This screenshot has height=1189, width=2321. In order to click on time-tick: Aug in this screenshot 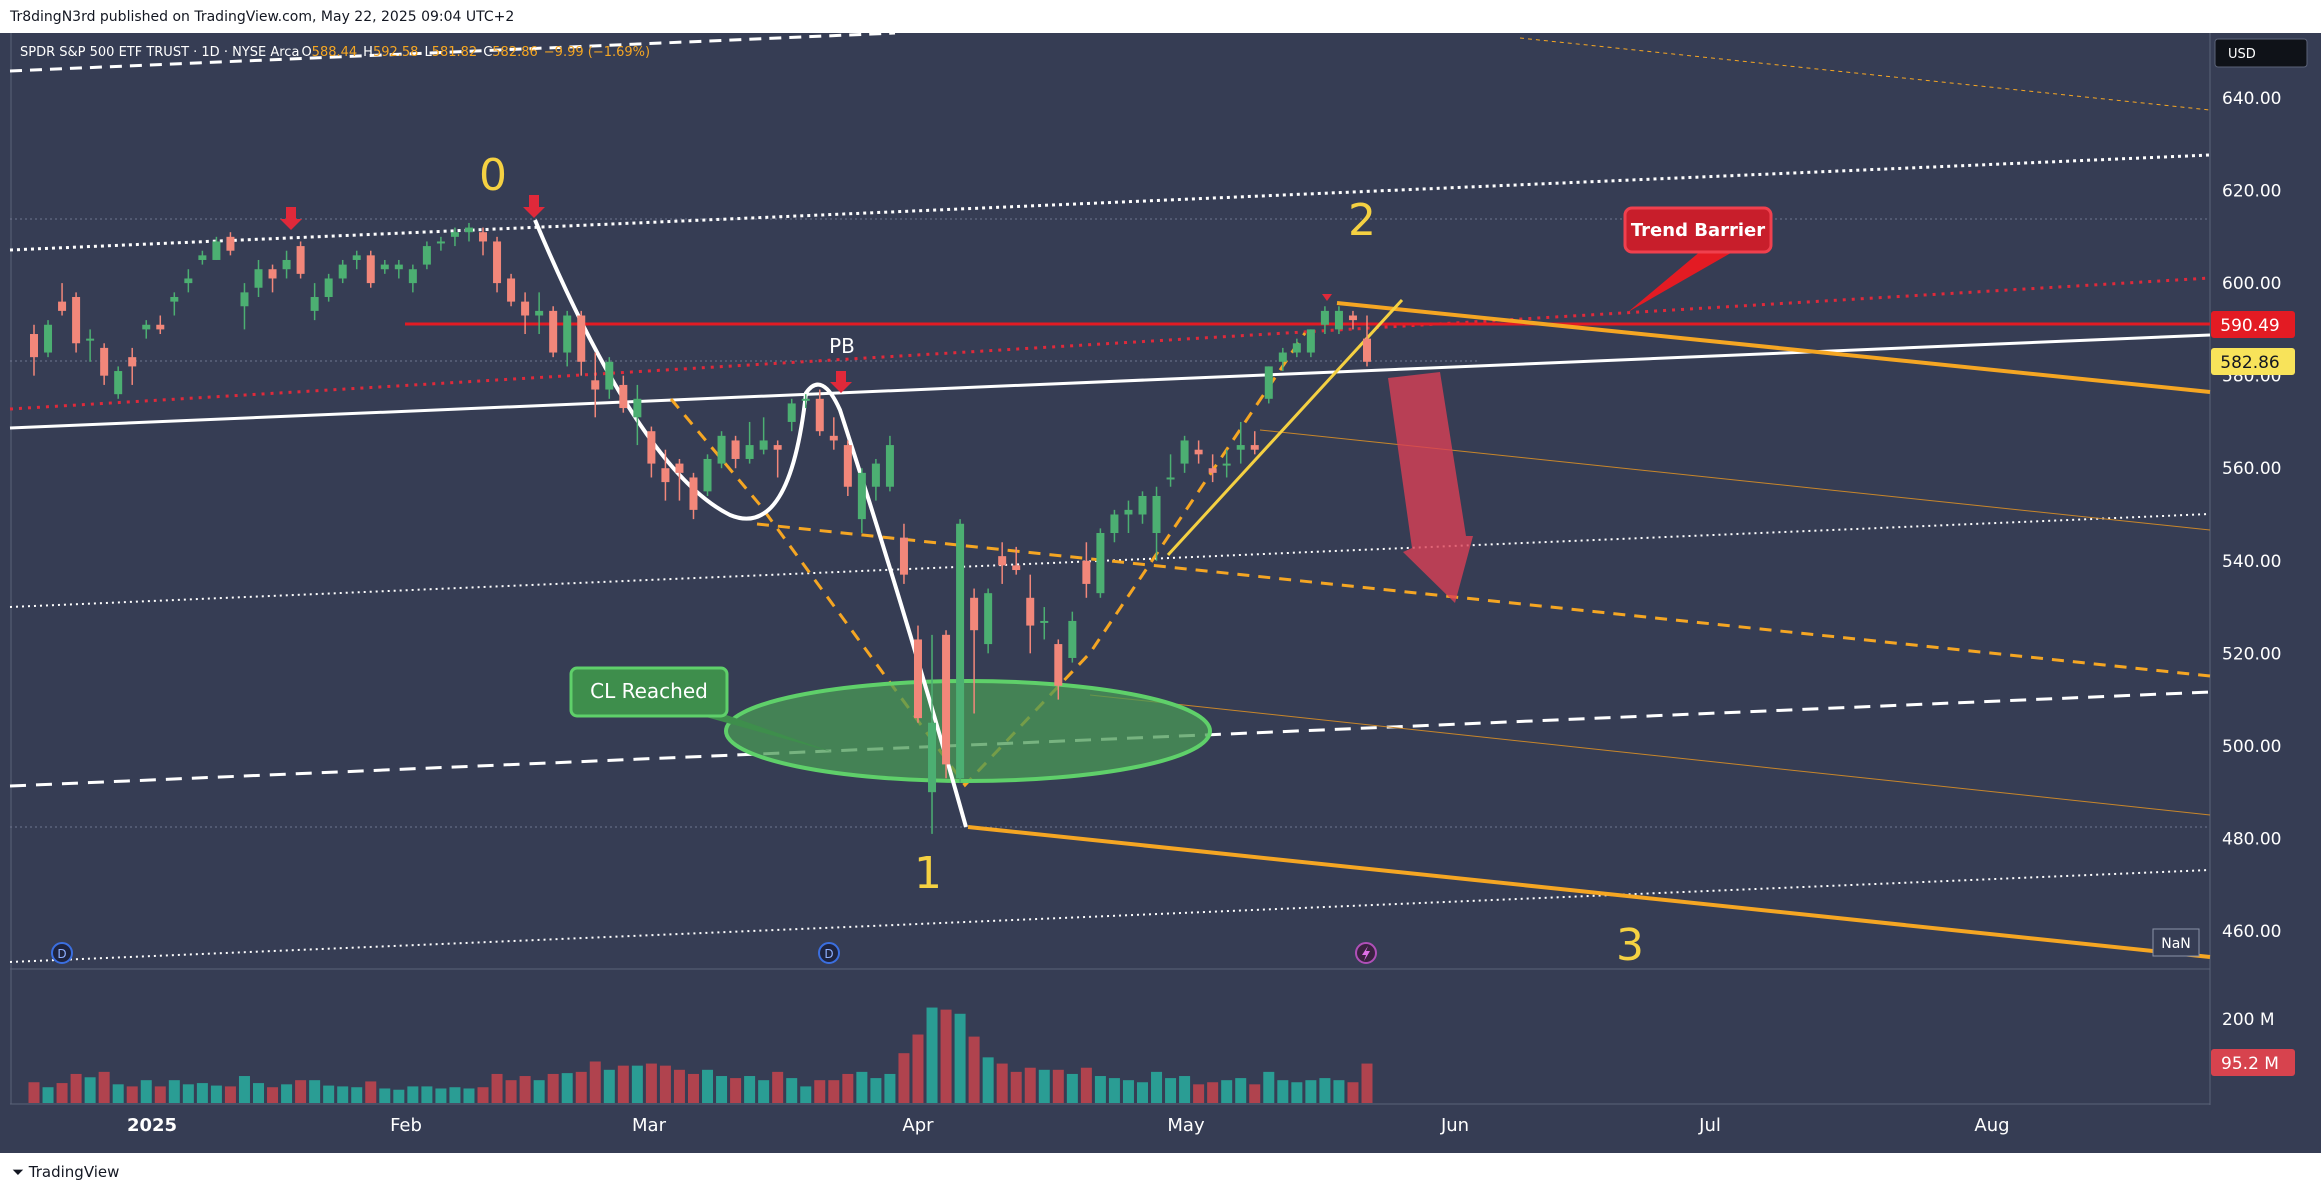, I will do `click(1991, 1125)`.